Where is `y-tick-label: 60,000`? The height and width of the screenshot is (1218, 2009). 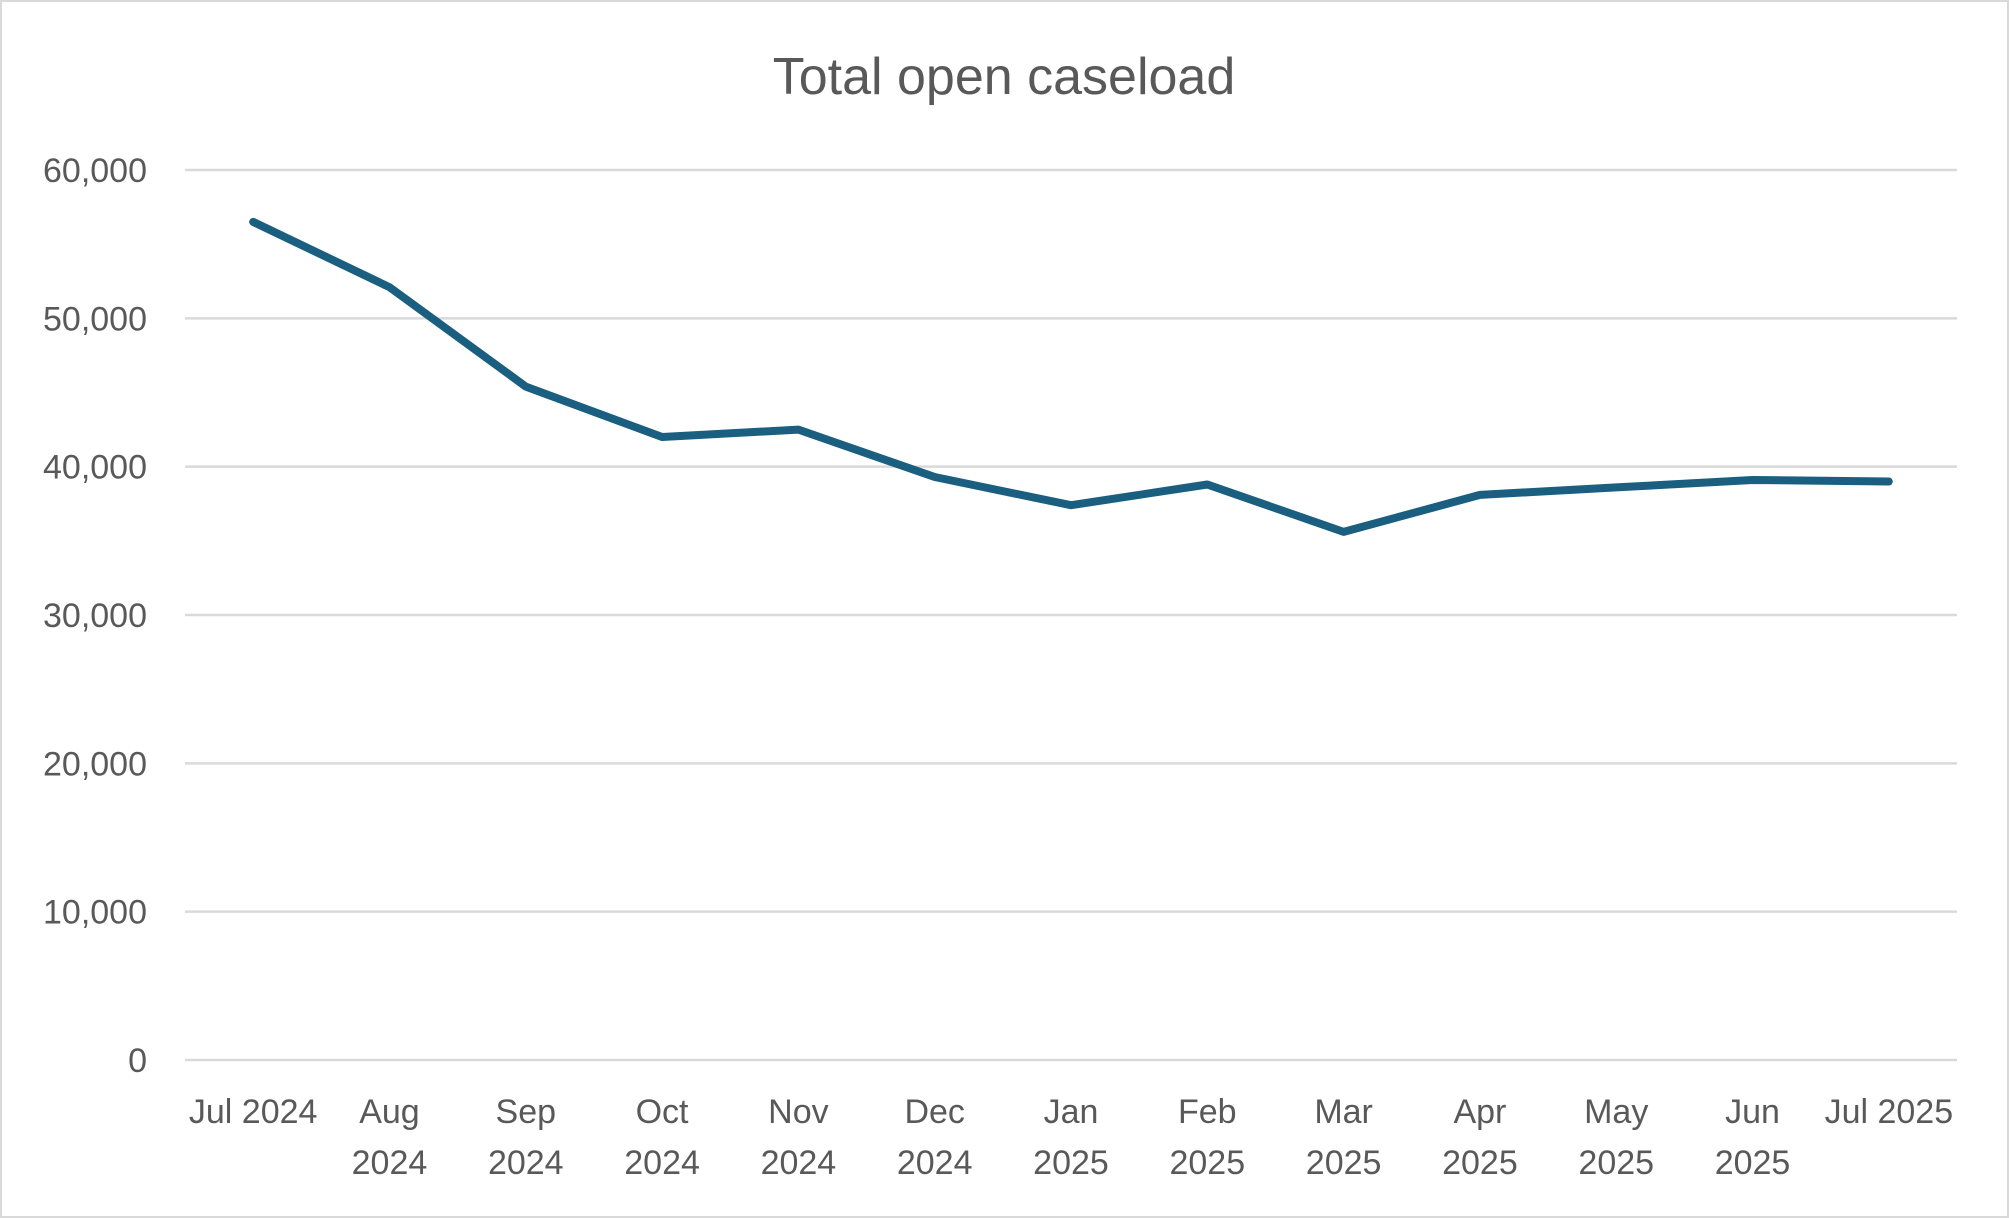
y-tick-label: 60,000 is located at coordinates (95, 171).